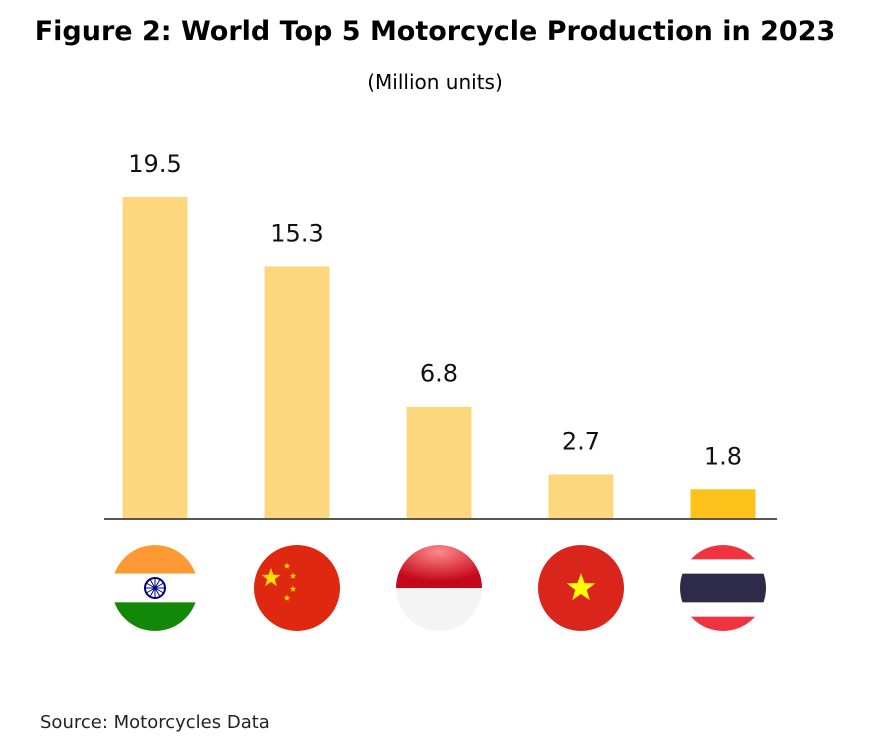  What do you see at coordinates (439, 588) in the screenshot?
I see `indonesia-flag-icon` at bounding box center [439, 588].